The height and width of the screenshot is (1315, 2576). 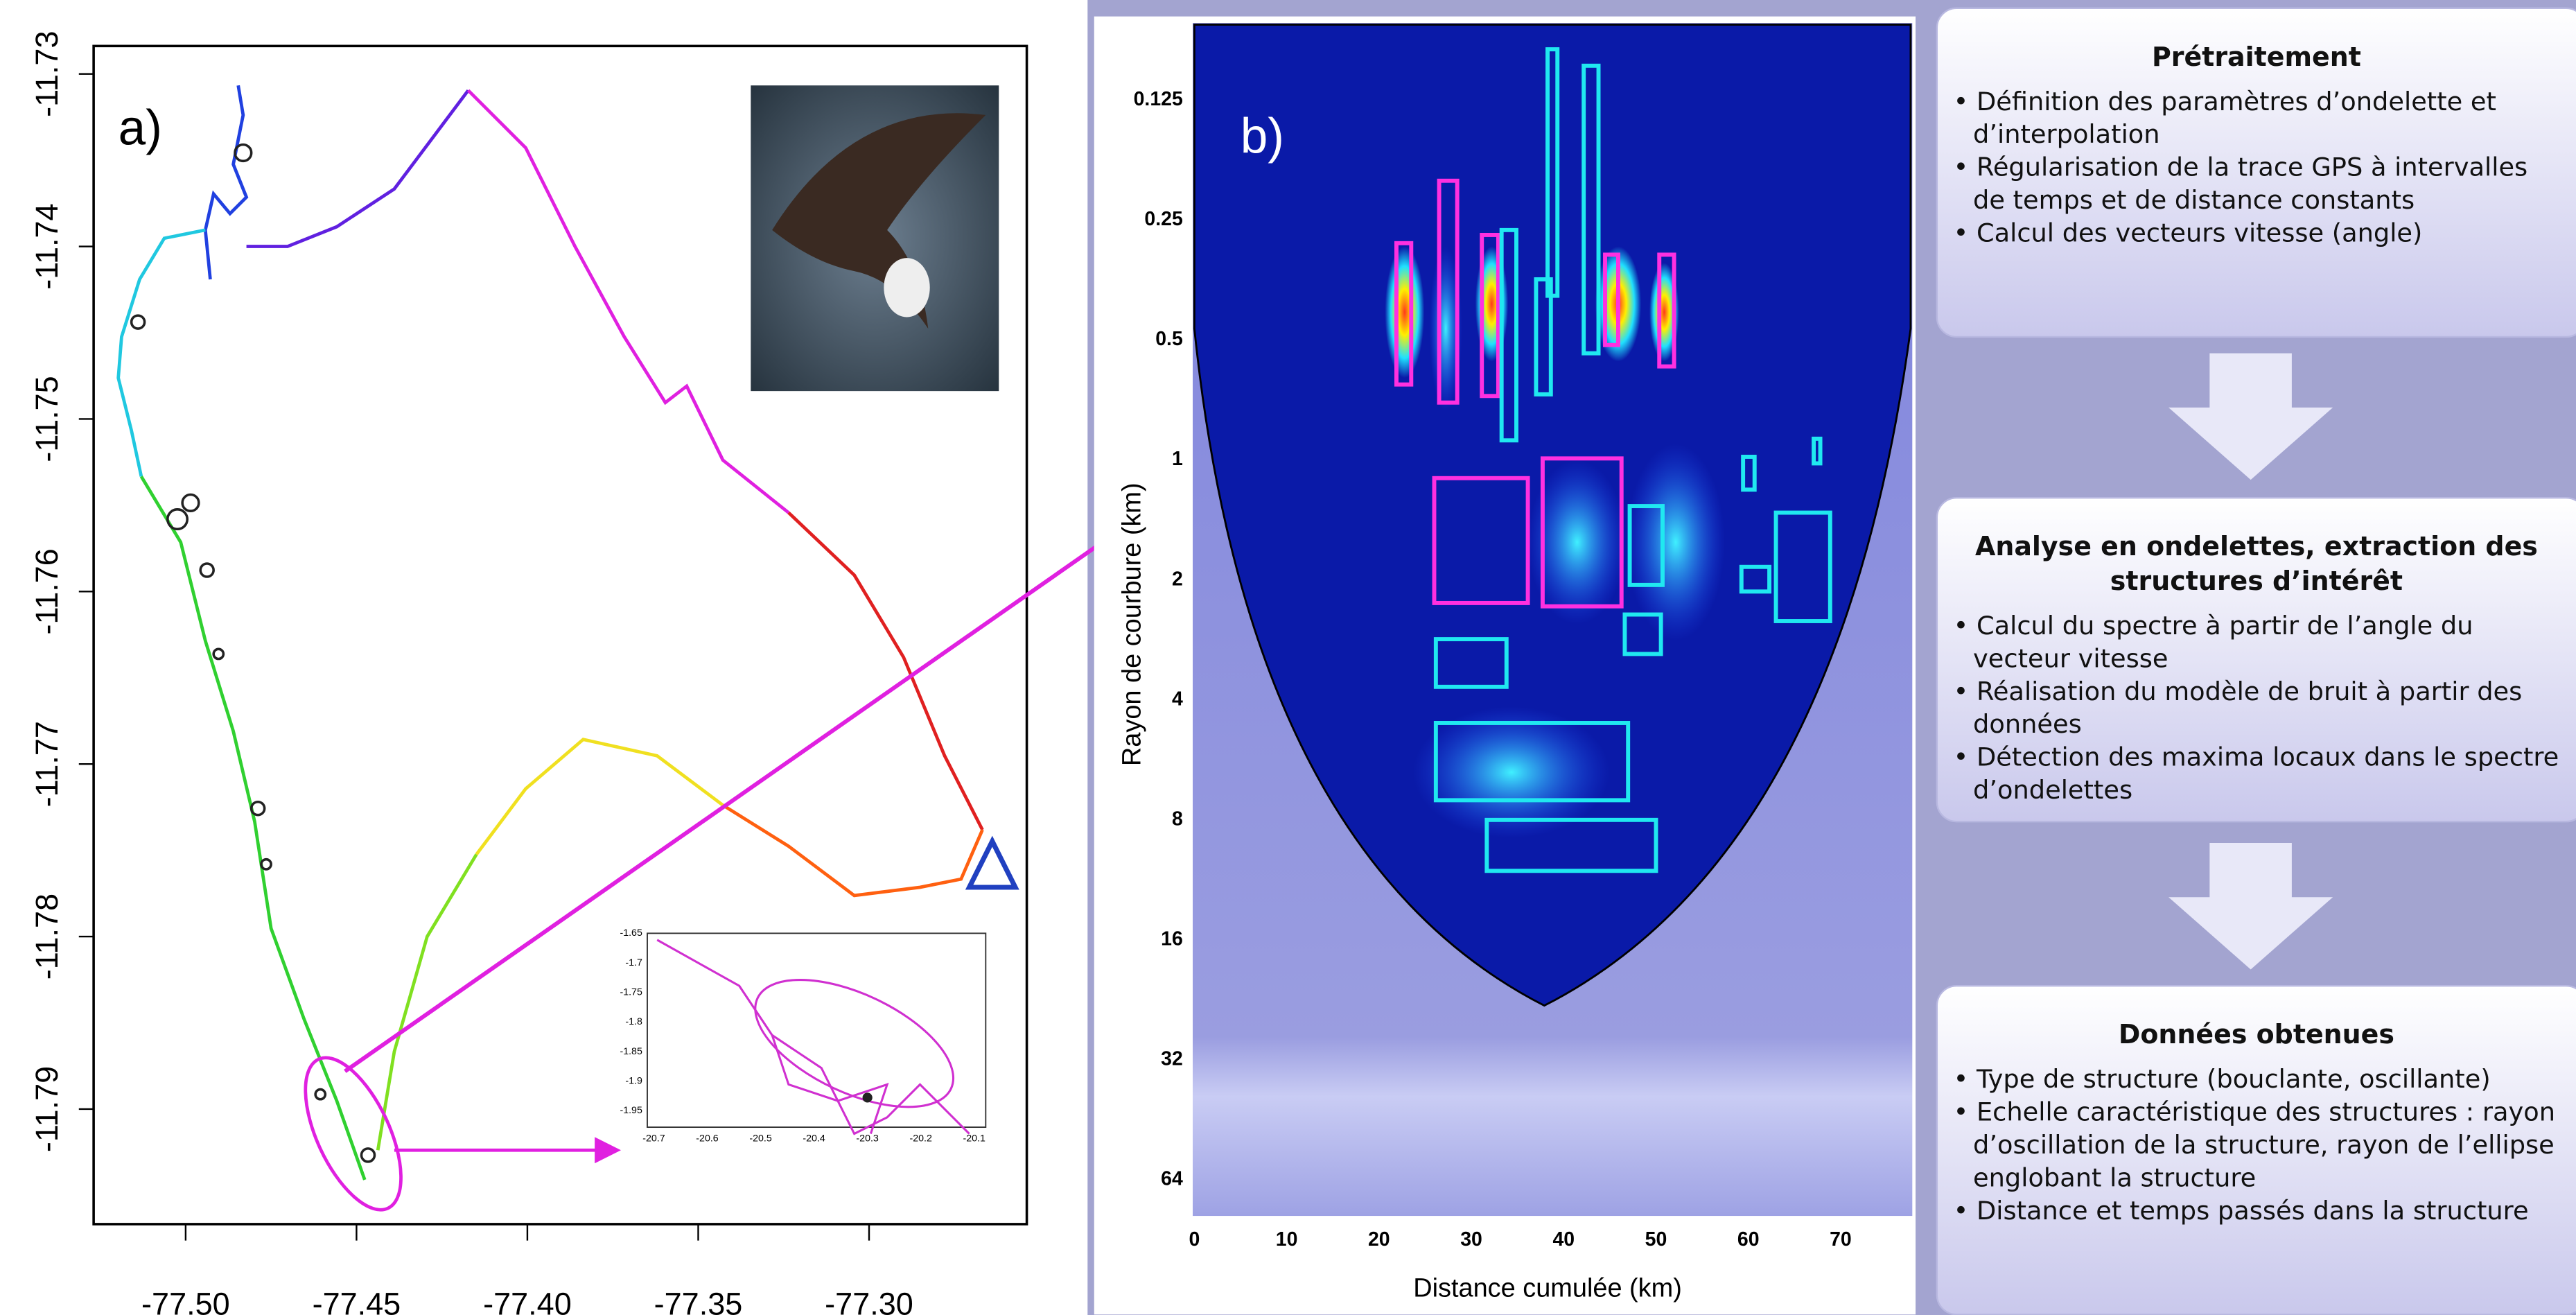 I want to click on x-tick-label: -77.45, so click(x=357, y=1300).